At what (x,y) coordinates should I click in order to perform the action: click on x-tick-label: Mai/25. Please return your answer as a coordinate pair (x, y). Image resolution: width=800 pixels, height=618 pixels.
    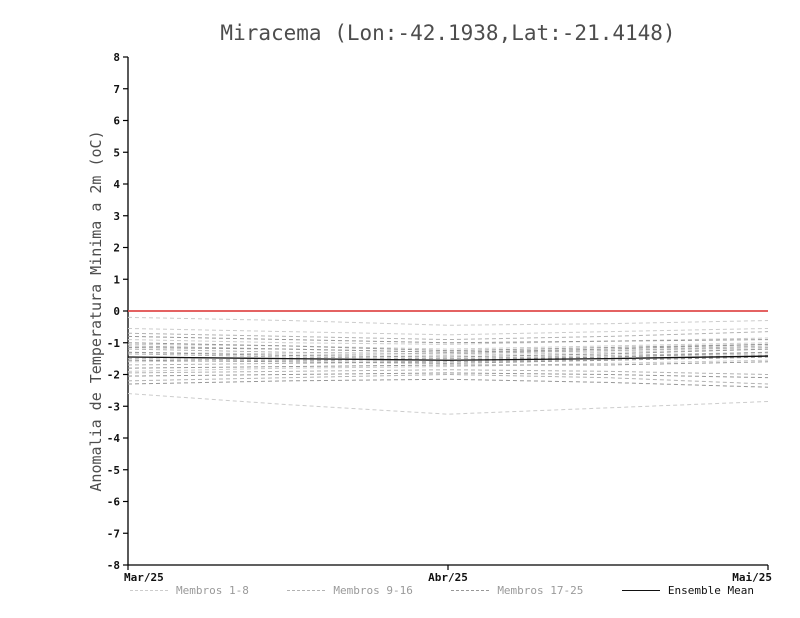
    Looking at the image, I should click on (752, 577).